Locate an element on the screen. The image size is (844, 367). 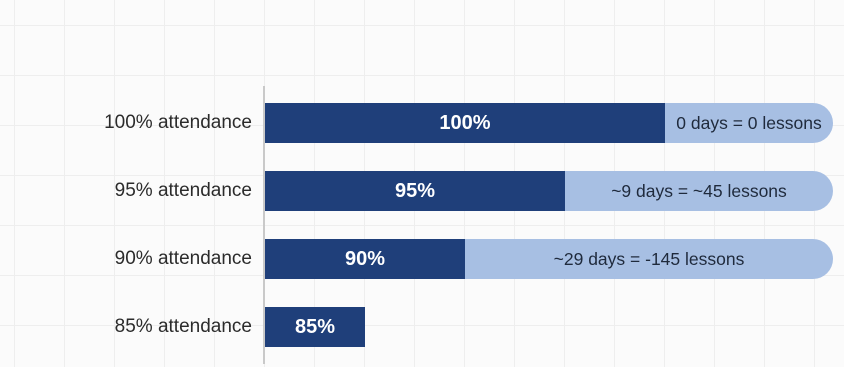
value-bar: 85% is located at coordinates (315, 327).